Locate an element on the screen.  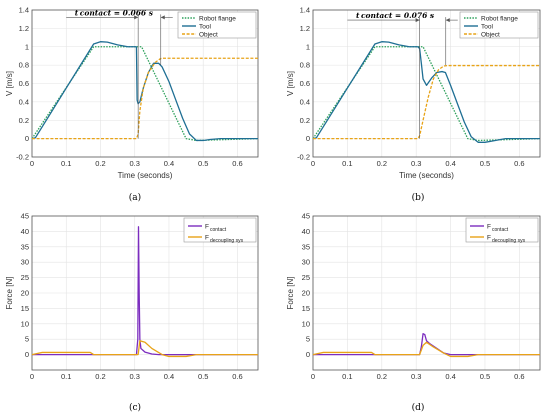
tcontact-label: t contact = 0.066 s is located at coordinates (114, 12).